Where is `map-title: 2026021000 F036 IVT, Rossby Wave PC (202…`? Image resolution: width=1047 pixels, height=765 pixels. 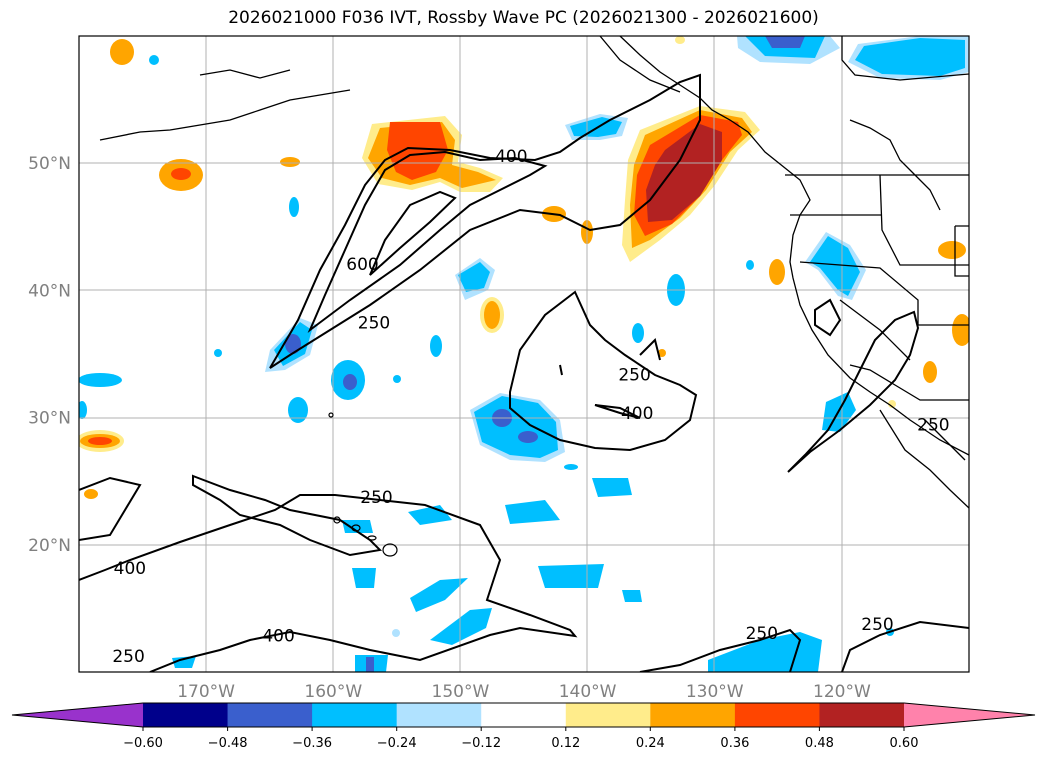 map-title: 2026021000 F036 IVT, Rossby Wave PC (202… is located at coordinates (523, 18).